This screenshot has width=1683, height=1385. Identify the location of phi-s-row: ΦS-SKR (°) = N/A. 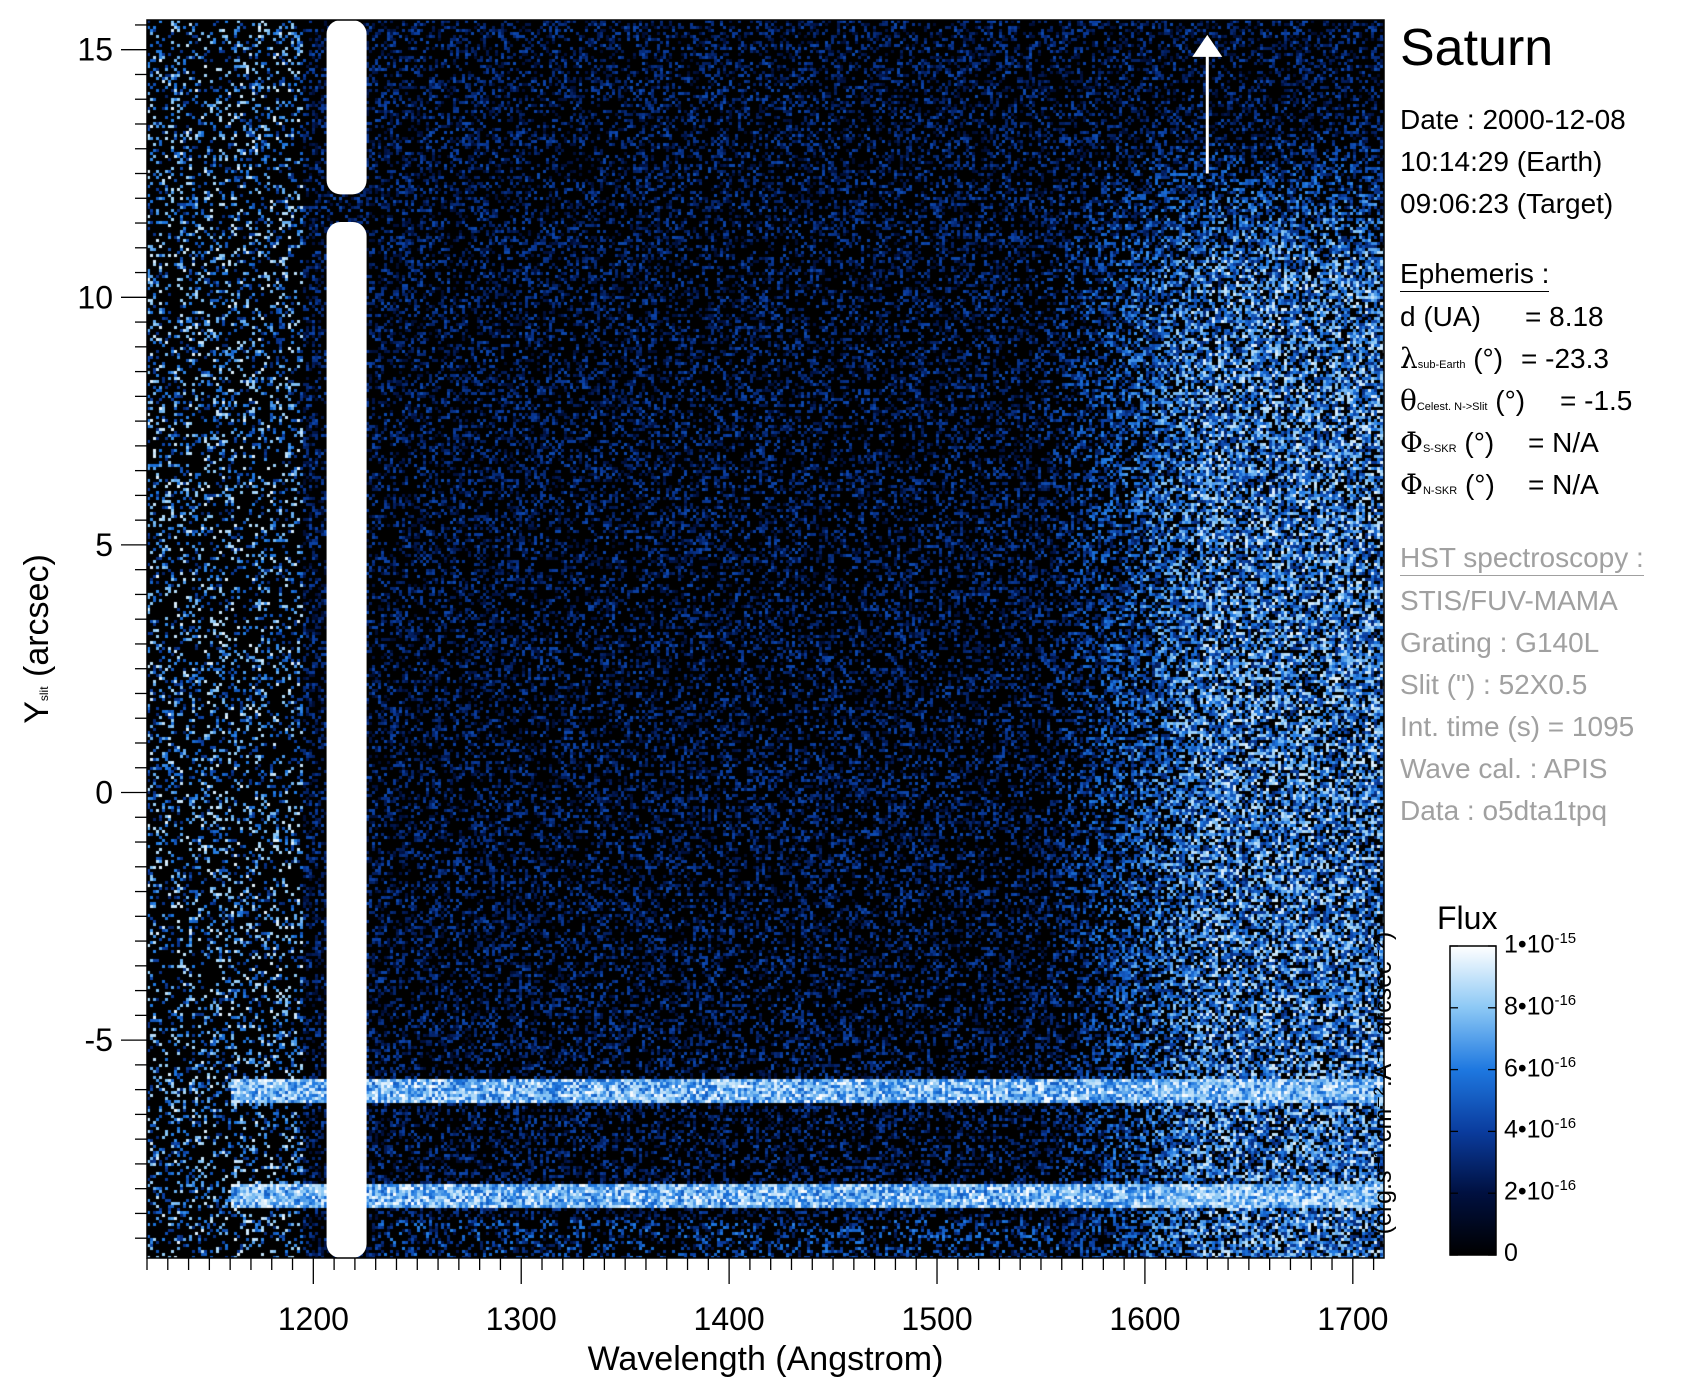
(1499, 444).